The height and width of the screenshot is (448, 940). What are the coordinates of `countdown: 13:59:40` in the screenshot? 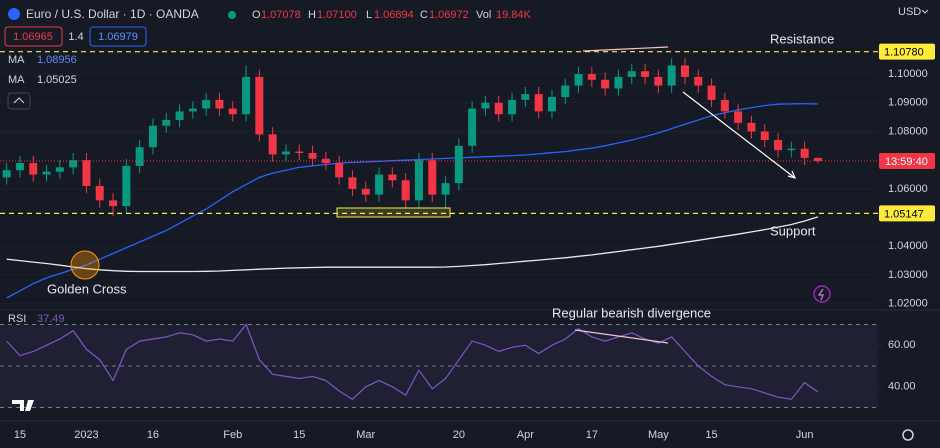 It's located at (906, 162).